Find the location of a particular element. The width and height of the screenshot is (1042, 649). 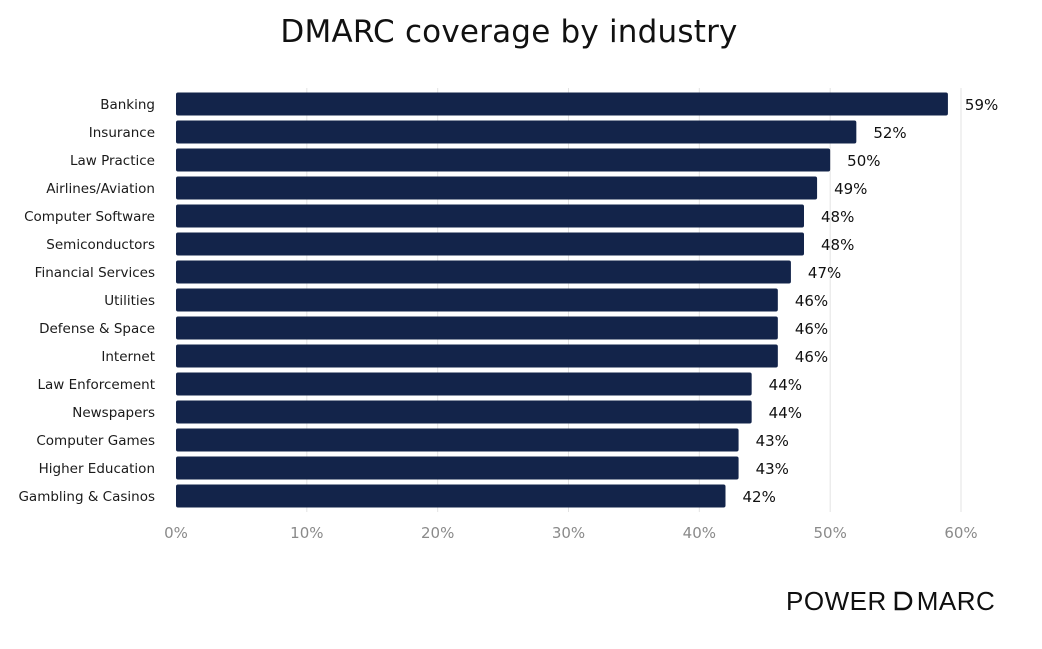

x-tick-label: 60% is located at coordinates (960, 533).